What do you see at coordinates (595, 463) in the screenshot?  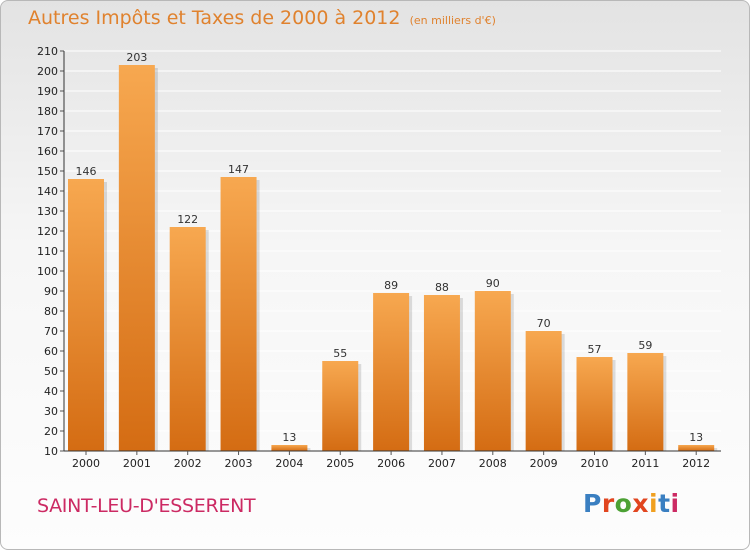 I see `x-tick-label: 2010` at bounding box center [595, 463].